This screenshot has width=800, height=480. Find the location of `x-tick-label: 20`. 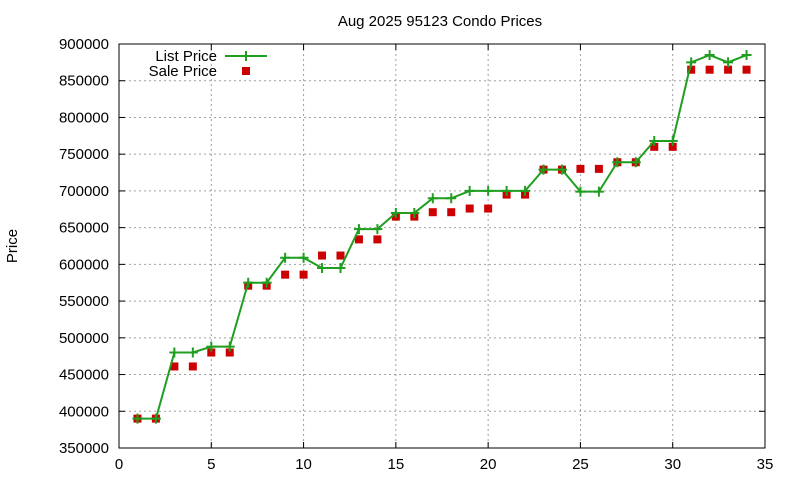

x-tick-label: 20 is located at coordinates (488, 464).